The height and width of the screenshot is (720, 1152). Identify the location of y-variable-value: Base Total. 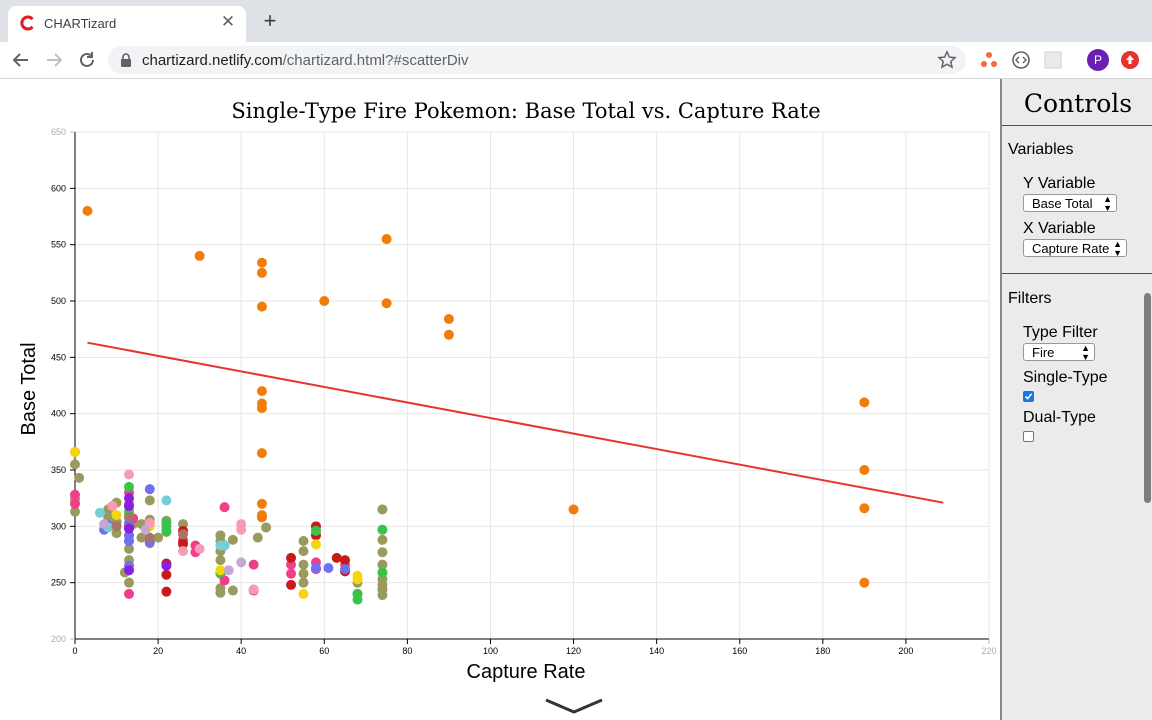
(1062, 203).